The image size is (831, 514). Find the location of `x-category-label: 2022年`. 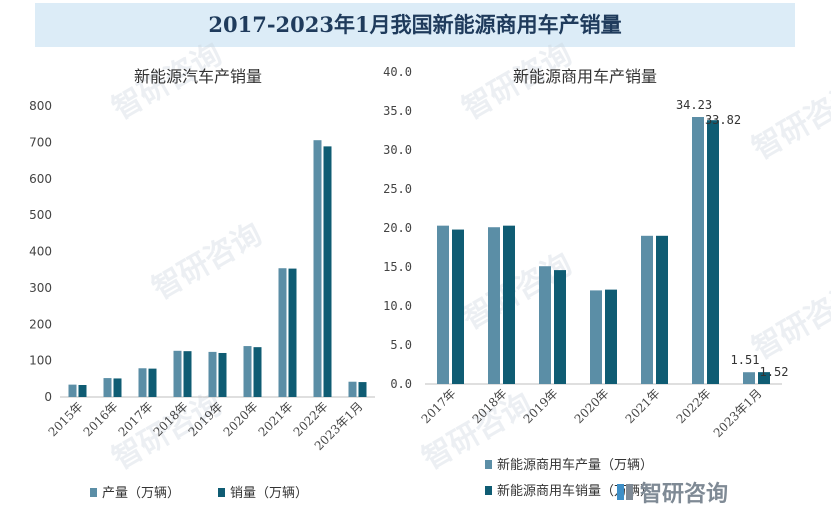

x-category-label: 2022年 is located at coordinates (694, 406).